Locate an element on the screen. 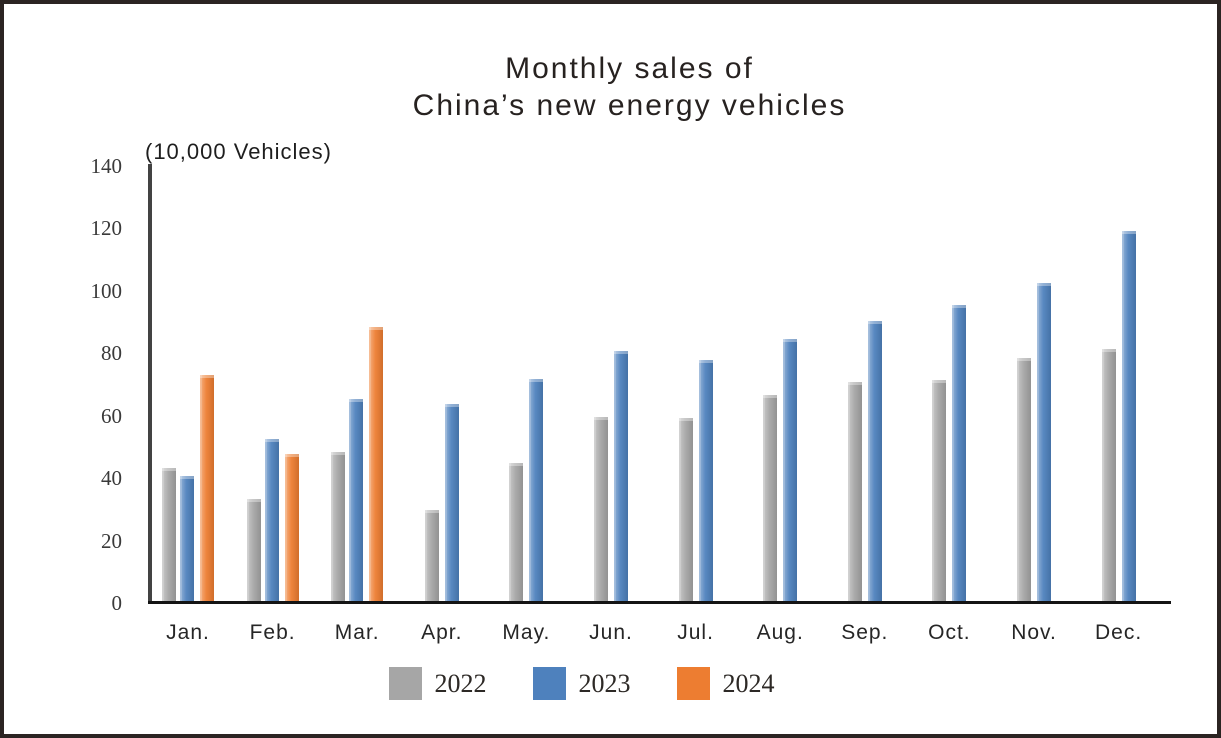 This screenshot has width=1221, height=738. bar-2022-apr is located at coordinates (431, 556).